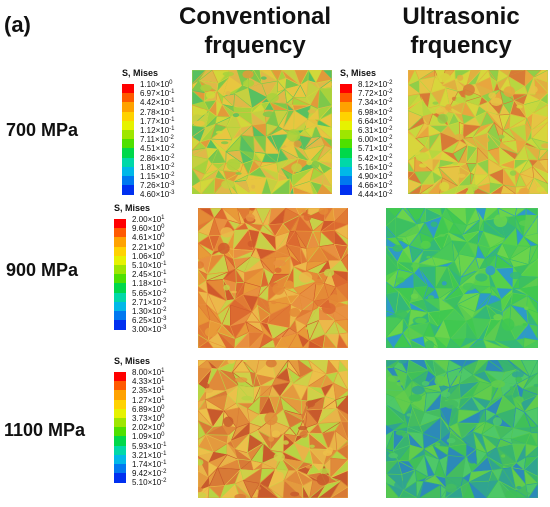 The image size is (550, 507). Describe the element at coordinates (255, 31) in the screenshot. I see `column-title-conventional: Conventional frquency` at that location.